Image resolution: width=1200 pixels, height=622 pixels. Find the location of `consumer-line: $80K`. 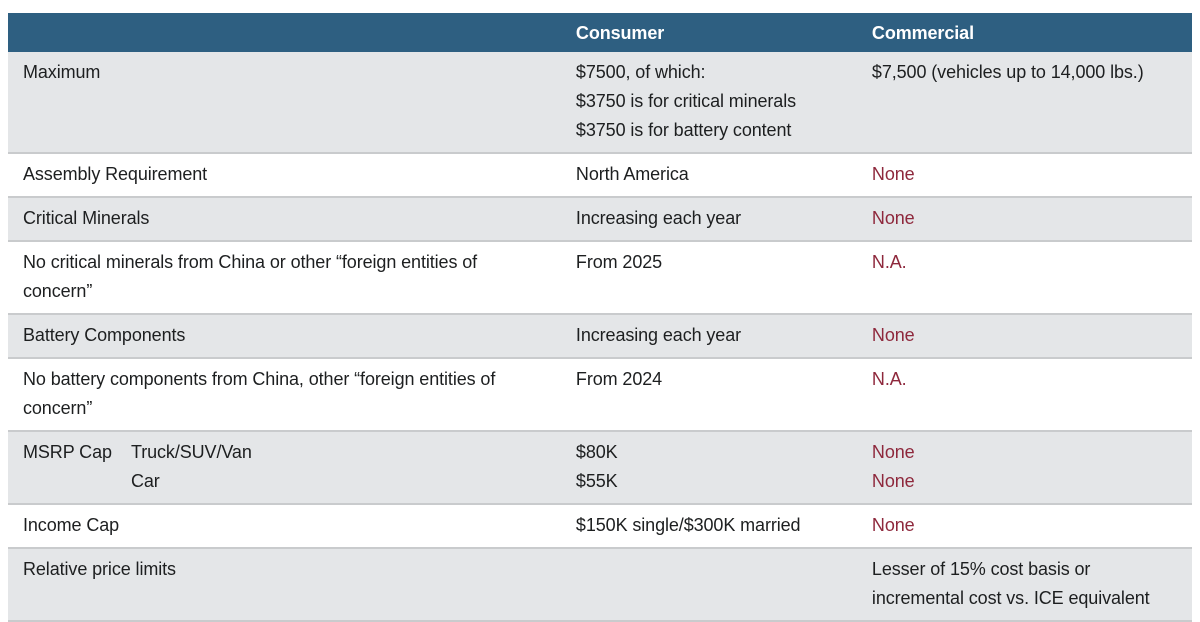

consumer-line: $80K is located at coordinates (596, 452).